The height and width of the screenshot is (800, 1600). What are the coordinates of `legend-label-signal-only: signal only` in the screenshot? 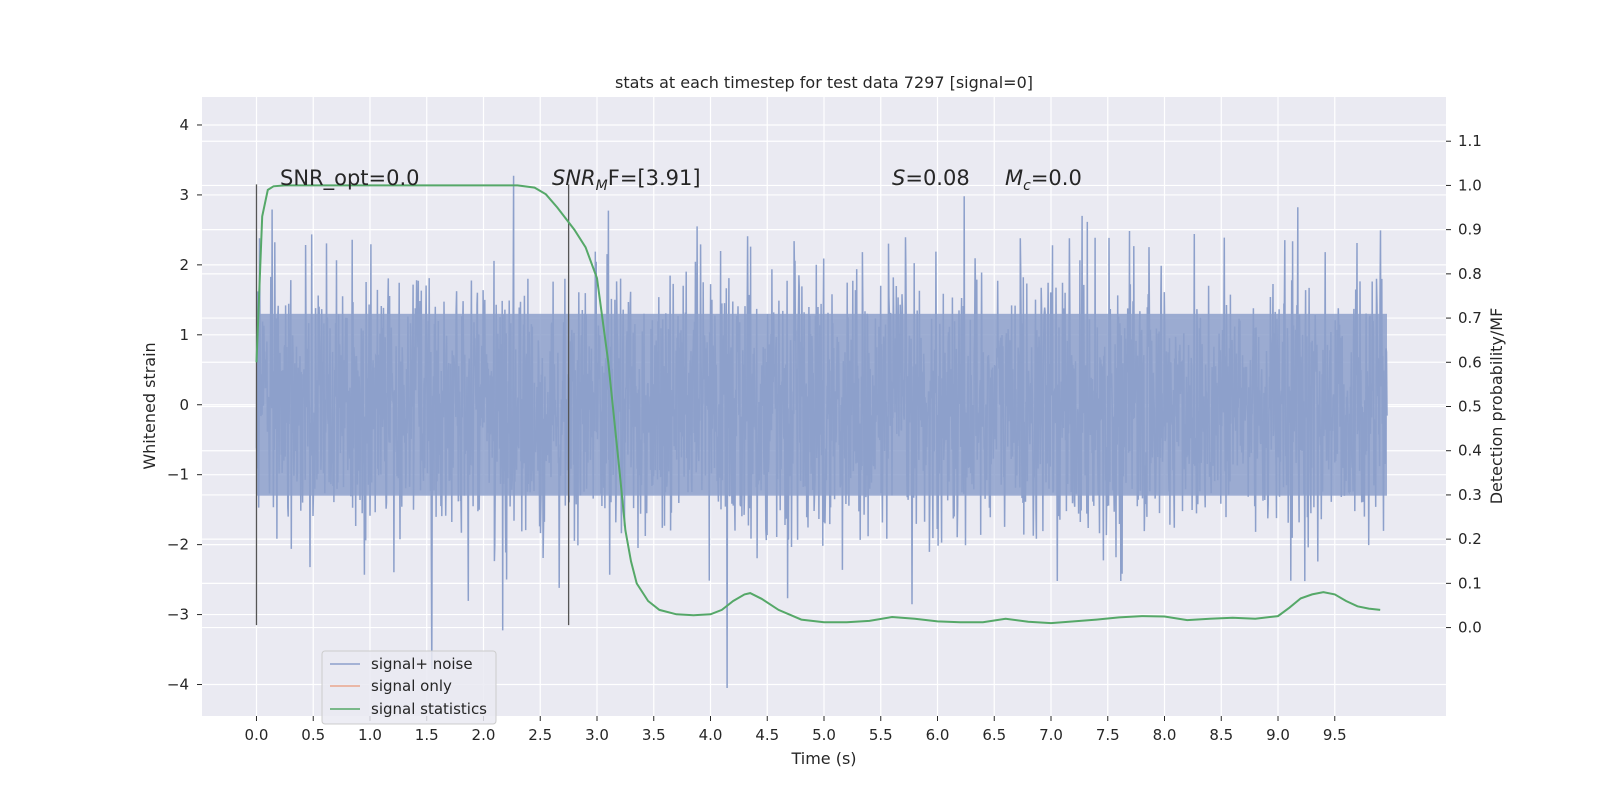 It's located at (411, 686).